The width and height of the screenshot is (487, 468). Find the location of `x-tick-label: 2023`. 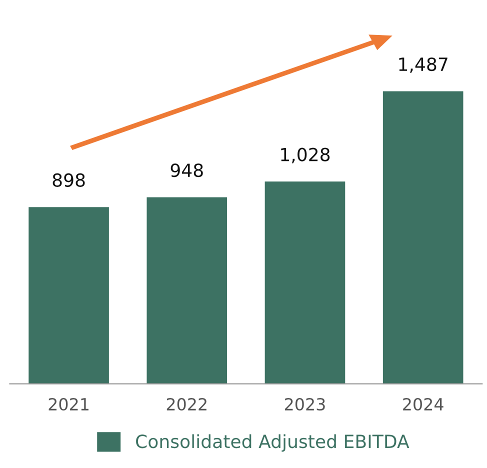

x-tick-label: 2023 is located at coordinates (304, 404).